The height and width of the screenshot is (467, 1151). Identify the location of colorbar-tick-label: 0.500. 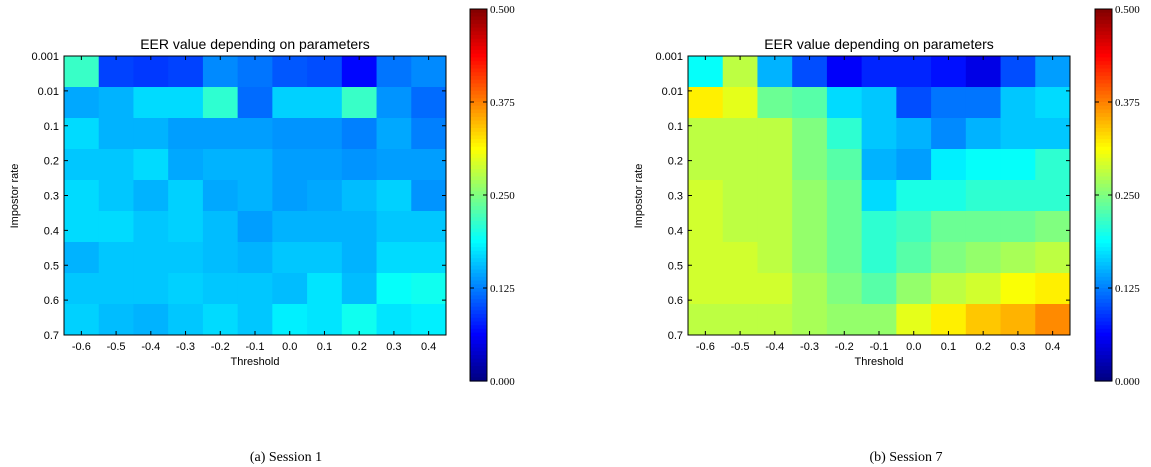
(502, 10).